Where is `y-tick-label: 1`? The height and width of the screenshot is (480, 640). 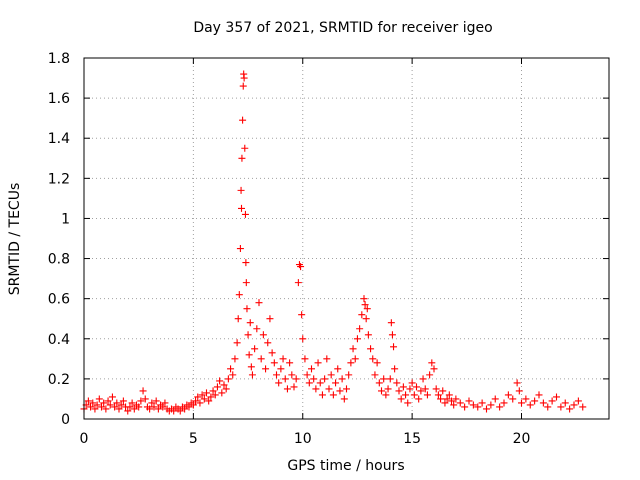
y-tick-label: 1 is located at coordinates (65, 219).